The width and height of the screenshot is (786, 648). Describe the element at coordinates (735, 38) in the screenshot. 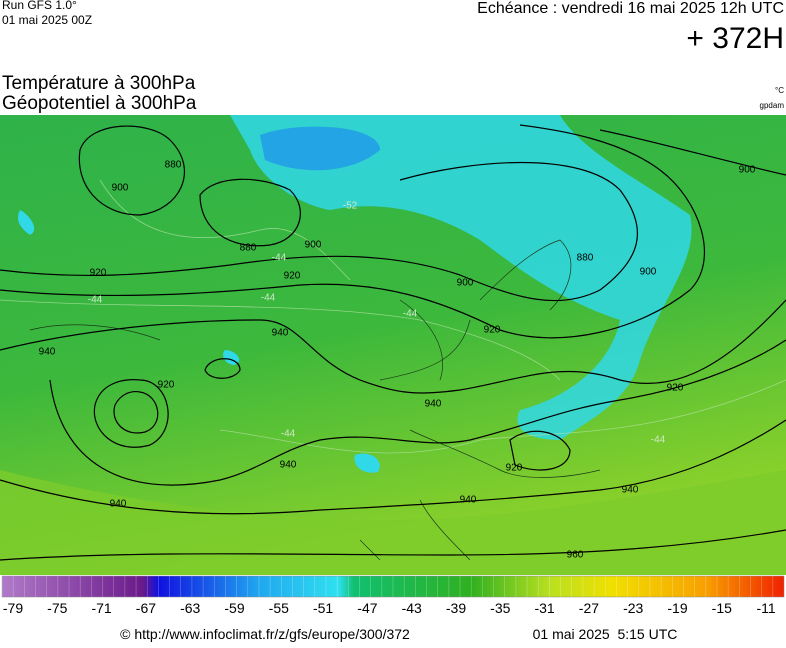

I see `lead-time: + 372H` at that location.